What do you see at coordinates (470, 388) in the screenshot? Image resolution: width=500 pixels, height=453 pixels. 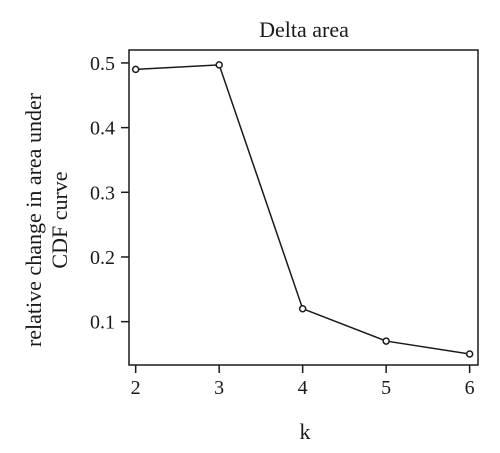 I see `x-tick-label: 6` at bounding box center [470, 388].